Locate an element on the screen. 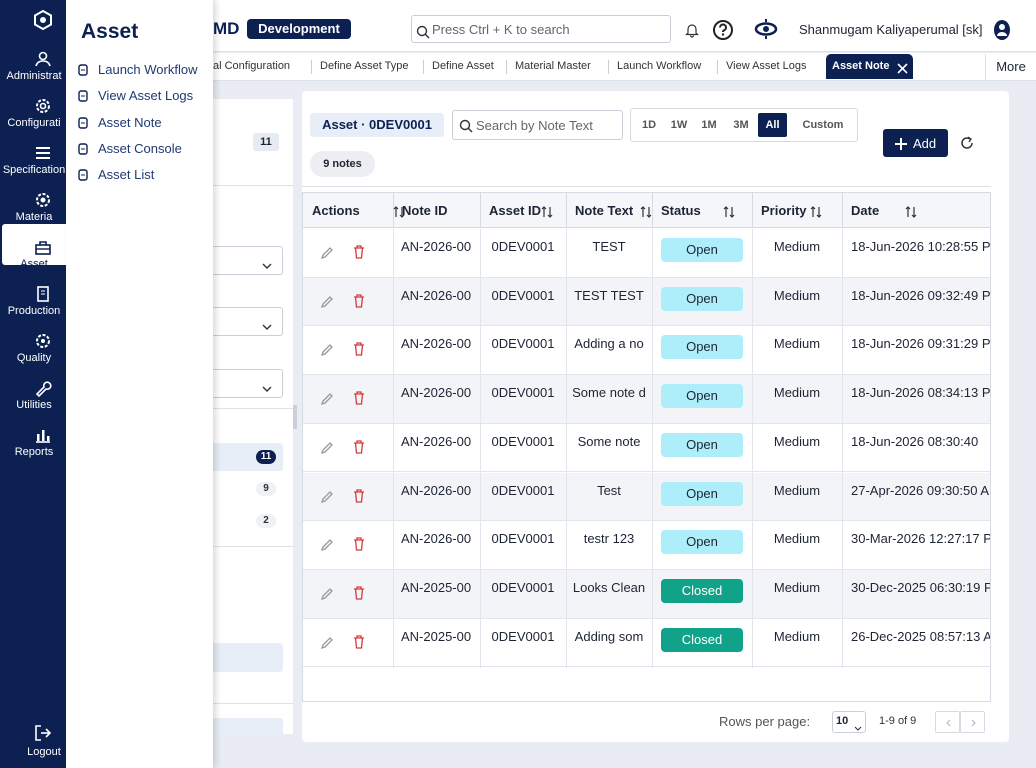  add-label: Add is located at coordinates (925, 143).